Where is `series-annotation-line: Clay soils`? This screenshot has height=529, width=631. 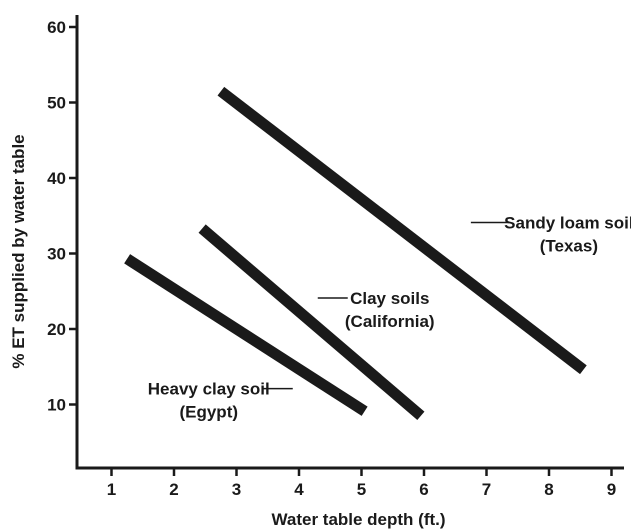 series-annotation-line: Clay soils is located at coordinates (389, 298).